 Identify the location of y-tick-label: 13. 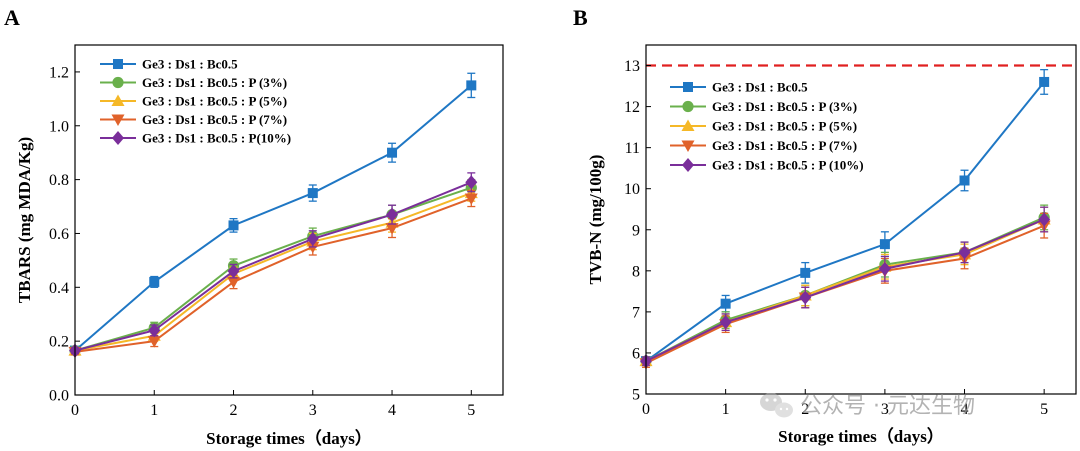
(632, 66).